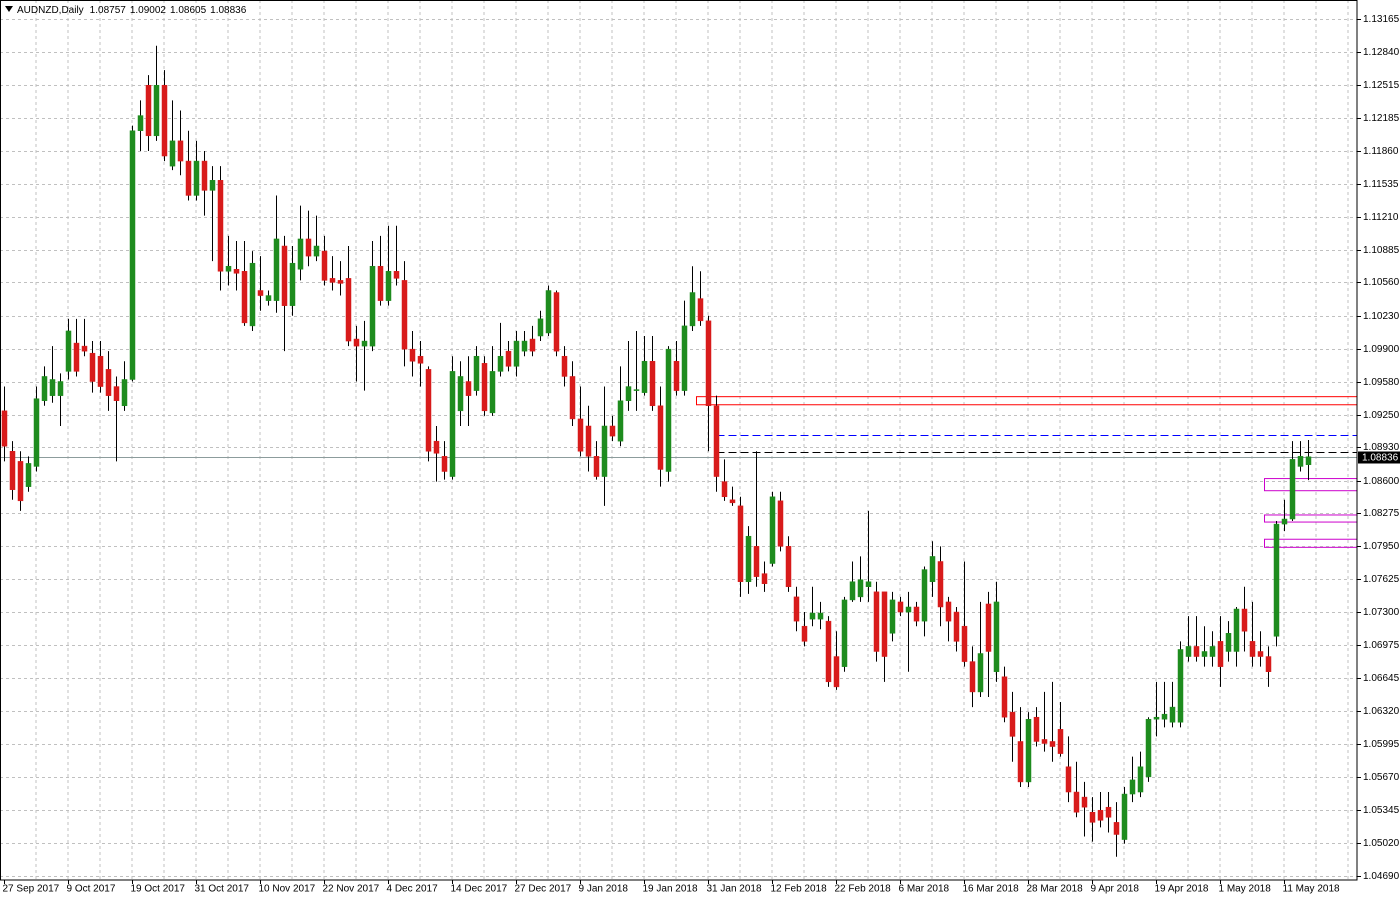 The height and width of the screenshot is (900, 1400). Describe the element at coordinates (1381, 349) in the screenshot. I see `y-tick-label: 1.09900` at that location.